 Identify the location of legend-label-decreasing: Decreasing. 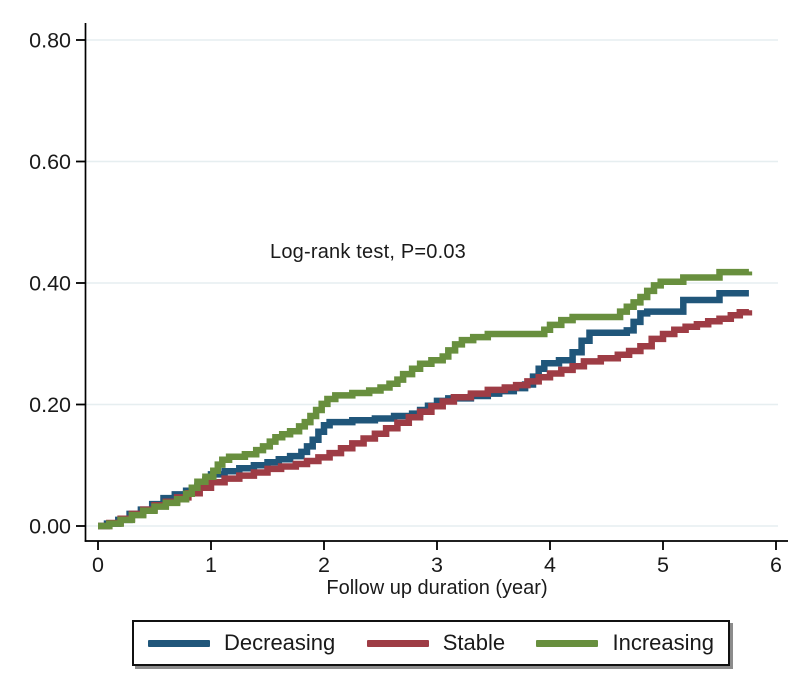
(280, 642).